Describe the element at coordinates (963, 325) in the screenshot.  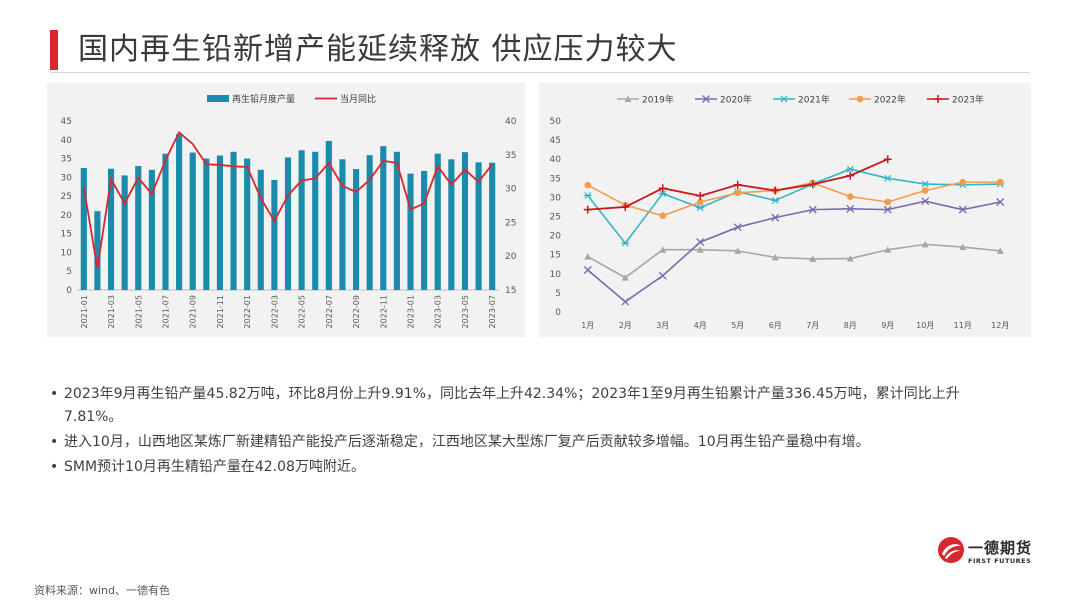
I see `x-tick-label: 11月` at that location.